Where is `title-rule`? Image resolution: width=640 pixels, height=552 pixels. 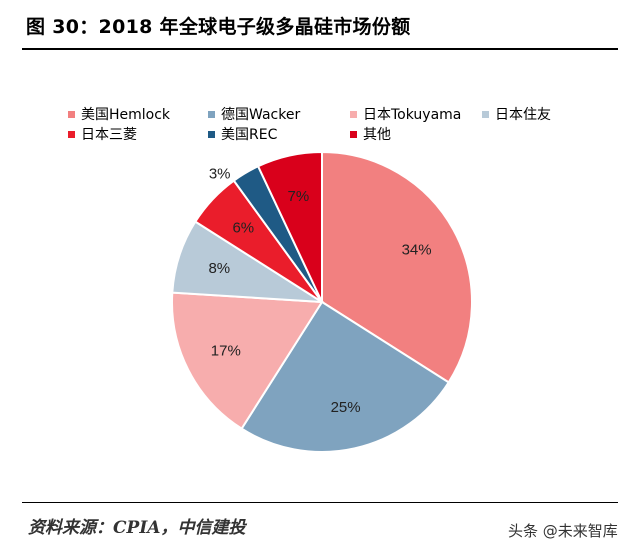
title-rule is located at coordinates (320, 49).